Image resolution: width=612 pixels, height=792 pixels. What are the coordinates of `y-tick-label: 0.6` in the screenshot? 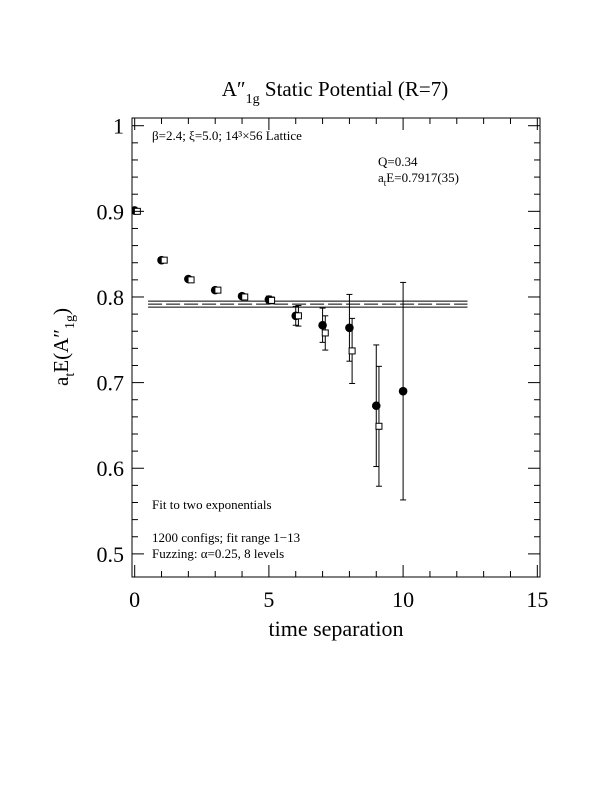 It's located at (111, 468).